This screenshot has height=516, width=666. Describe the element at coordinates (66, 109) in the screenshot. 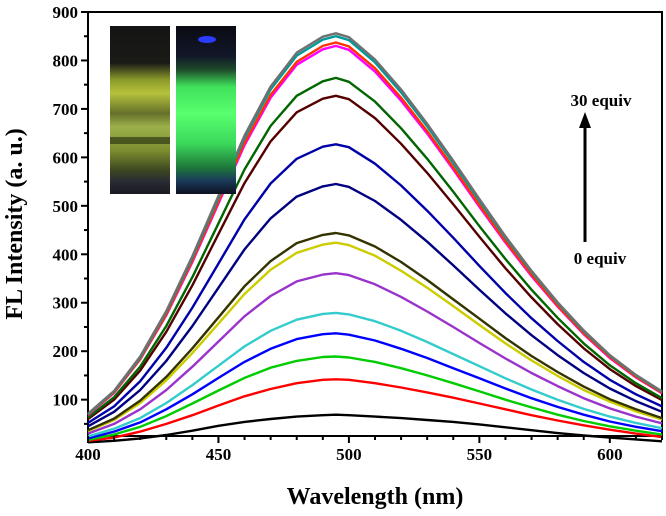

I see `y-tick-label: 700` at that location.